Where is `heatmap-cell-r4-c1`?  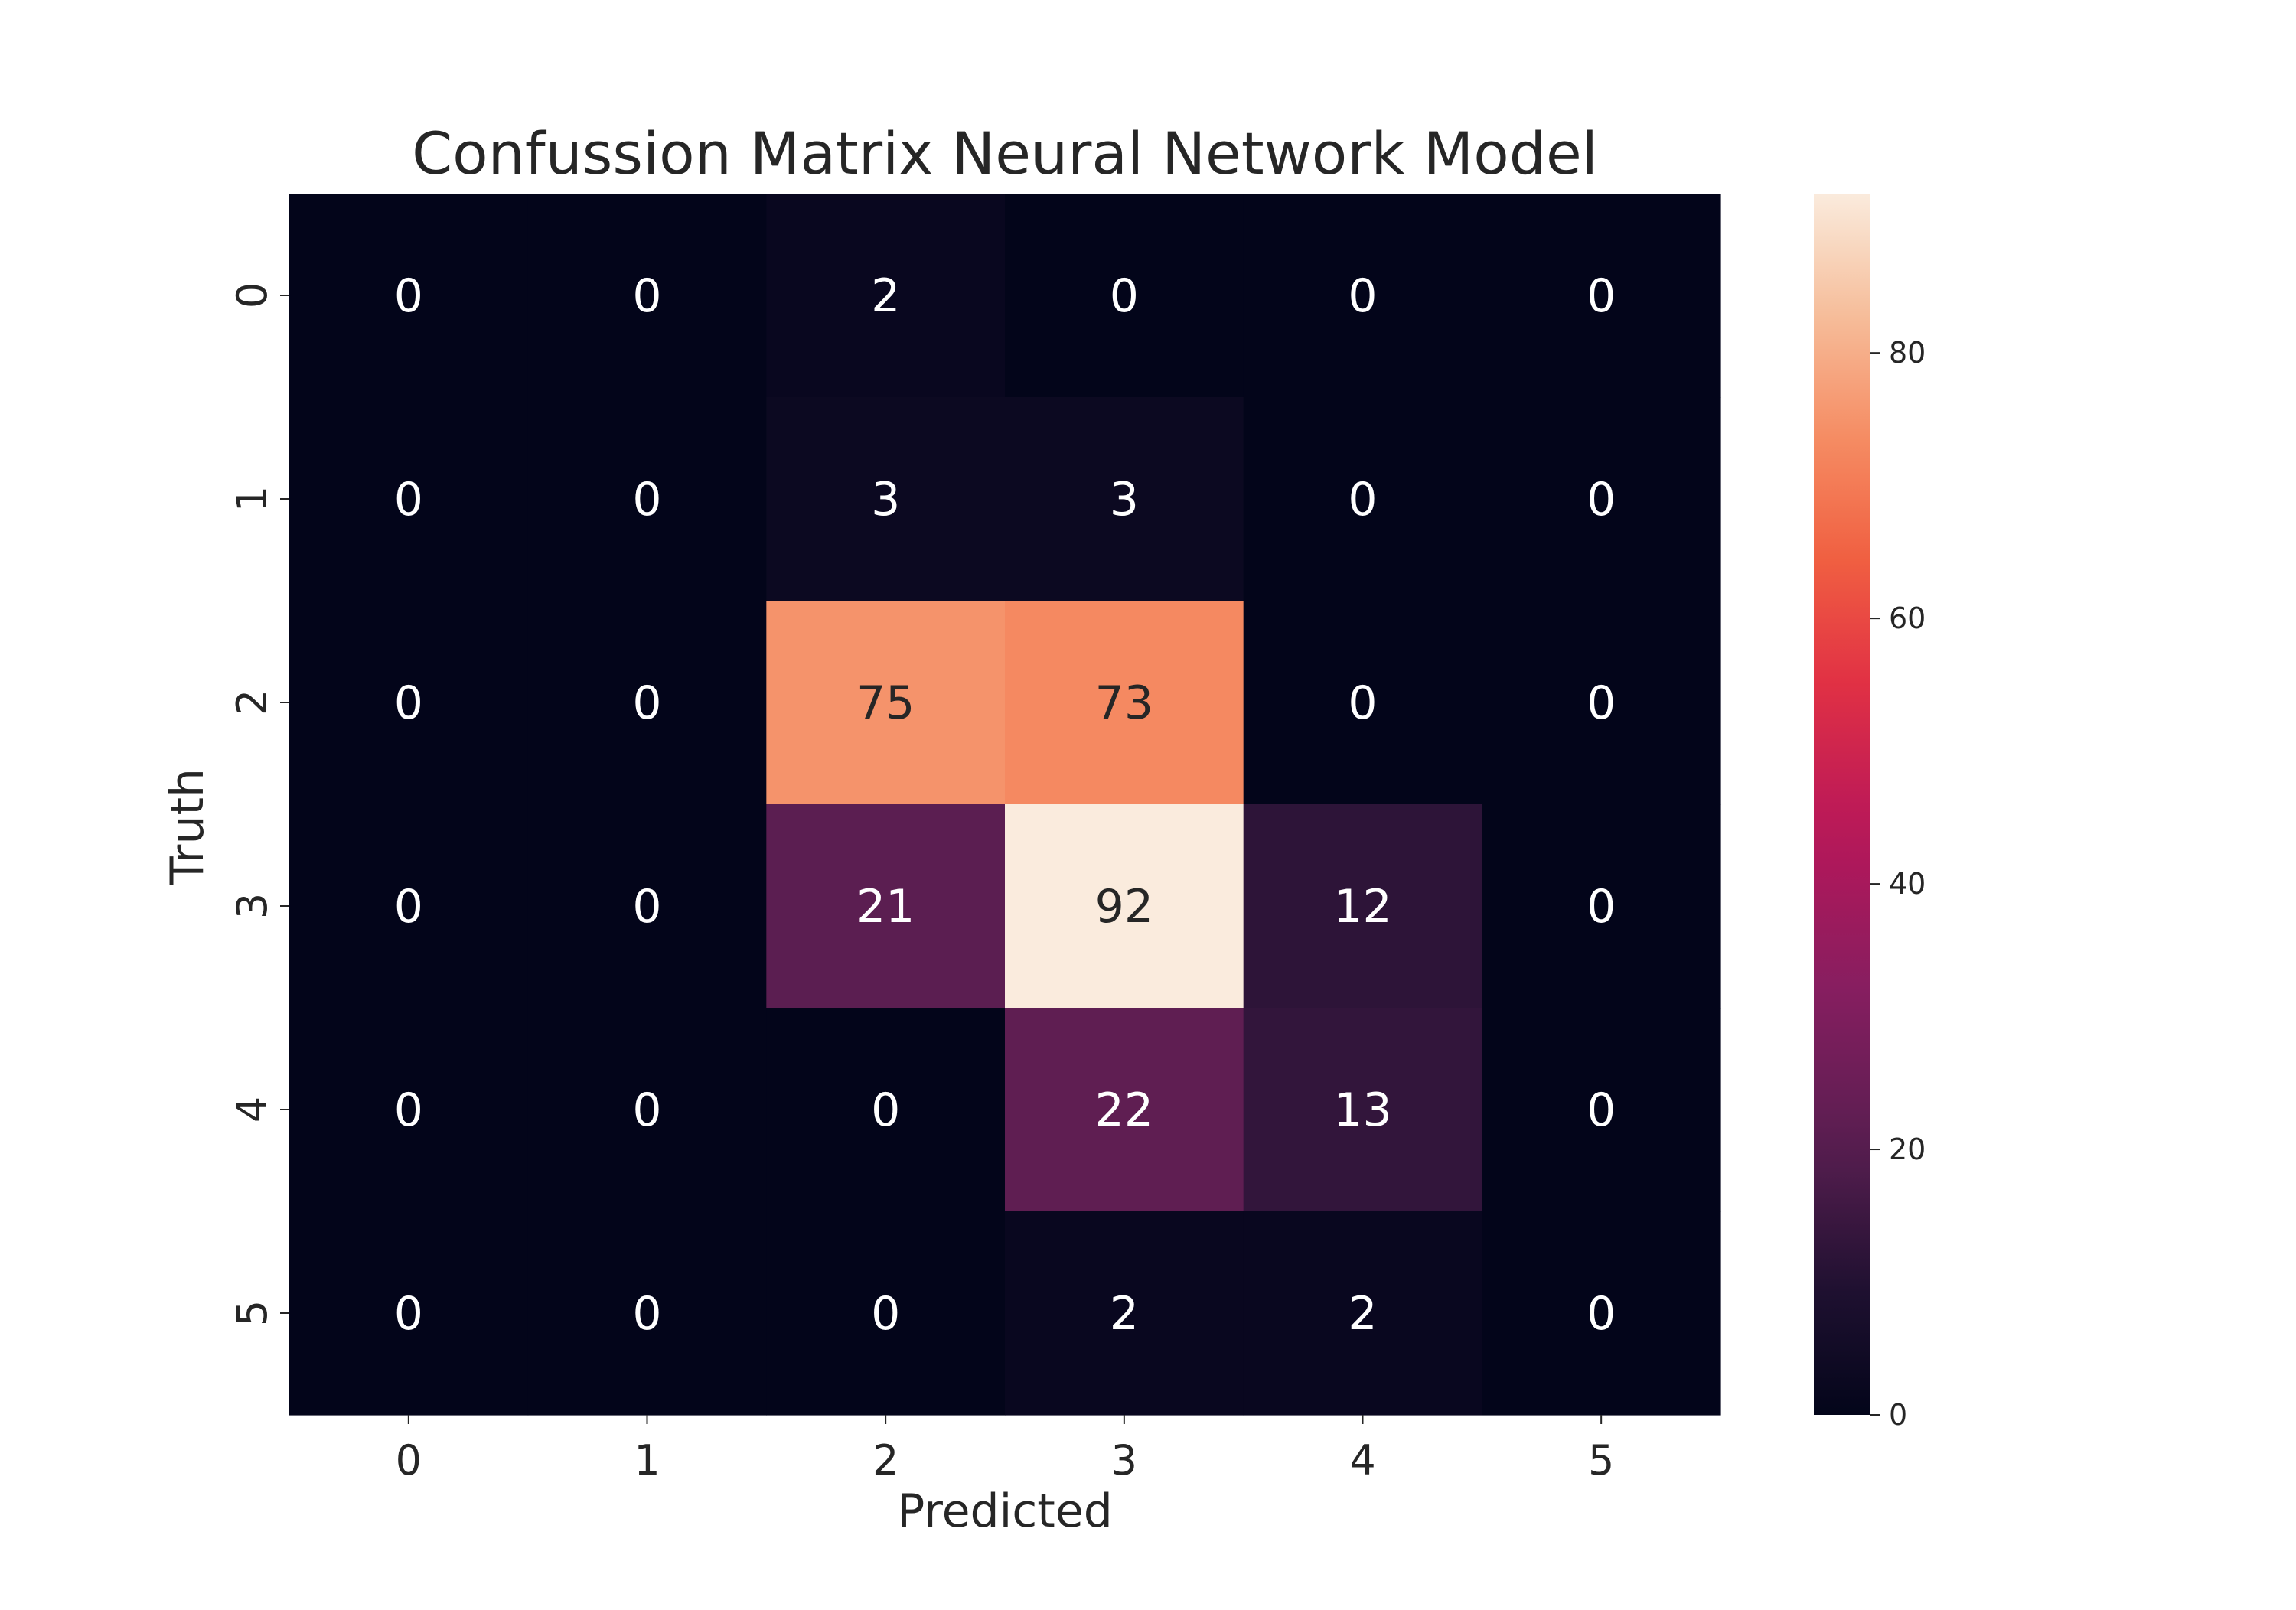
heatmap-cell-r4-c1 is located at coordinates (647, 1110).